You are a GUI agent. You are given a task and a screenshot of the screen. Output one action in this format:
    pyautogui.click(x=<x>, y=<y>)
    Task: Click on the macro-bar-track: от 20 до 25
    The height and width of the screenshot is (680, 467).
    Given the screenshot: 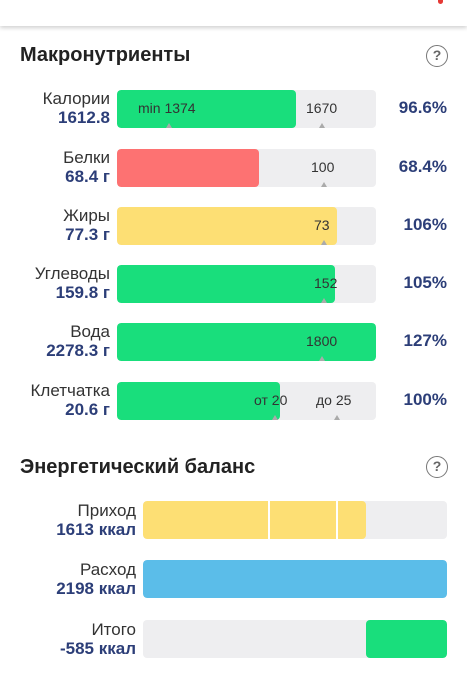 What is the action you would take?
    pyautogui.click(x=246, y=401)
    